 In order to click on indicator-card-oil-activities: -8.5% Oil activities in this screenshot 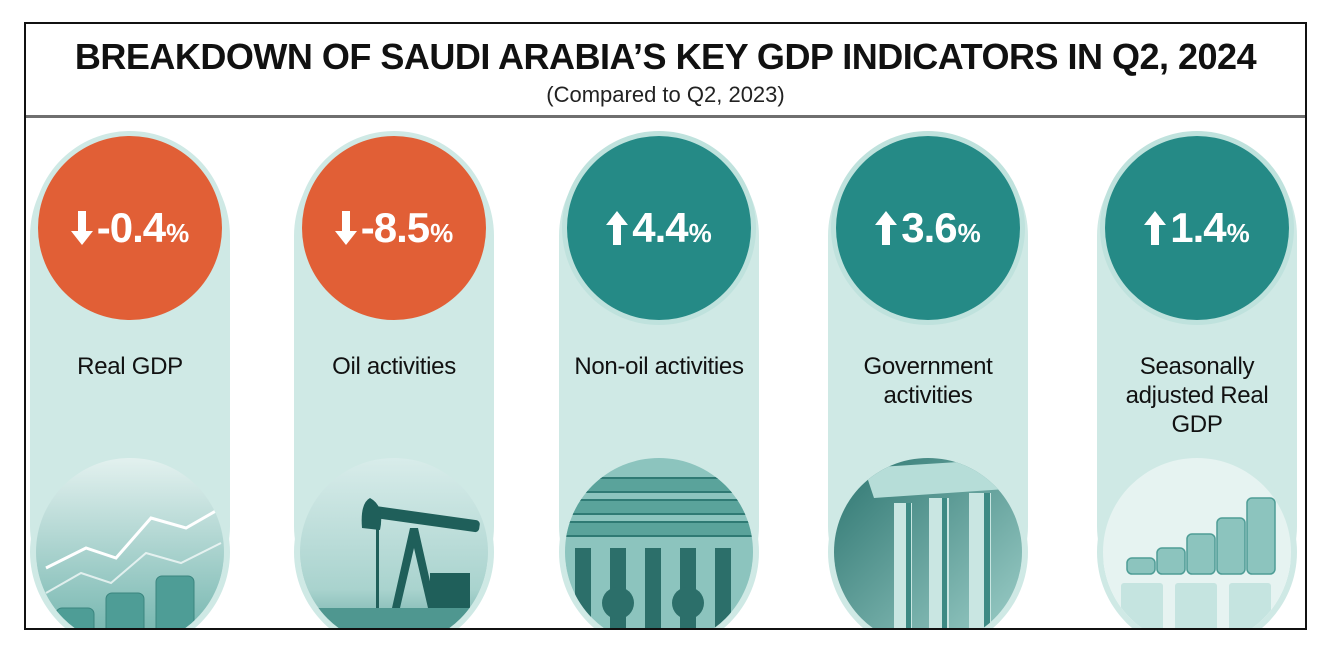, I will do `click(394, 378)`.